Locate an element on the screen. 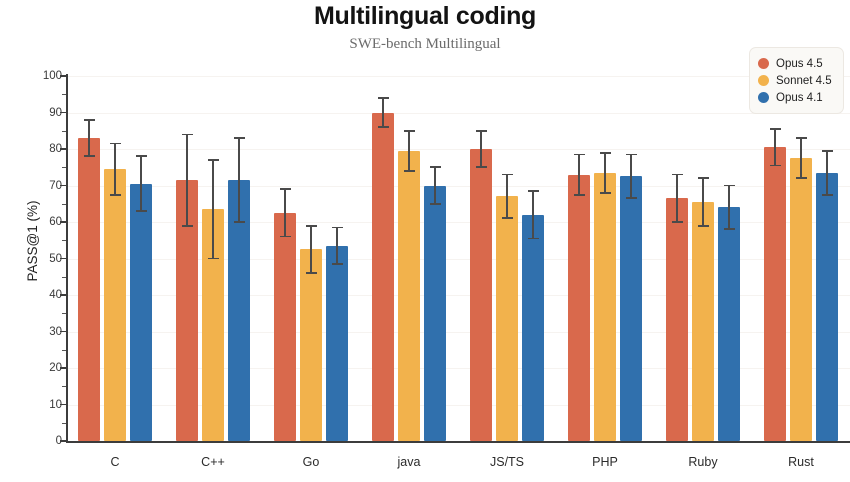 The image size is (850, 482). y-axis-tick-label: 30 is located at coordinates (55, 331).